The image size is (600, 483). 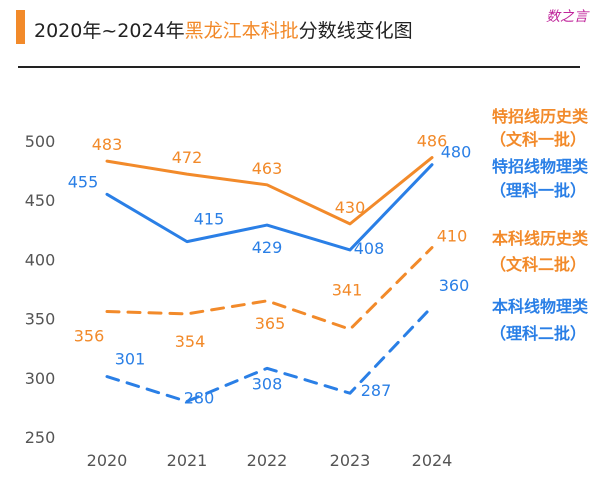 I want to click on title-suffix: 分数线变化图, so click(x=355, y=31).